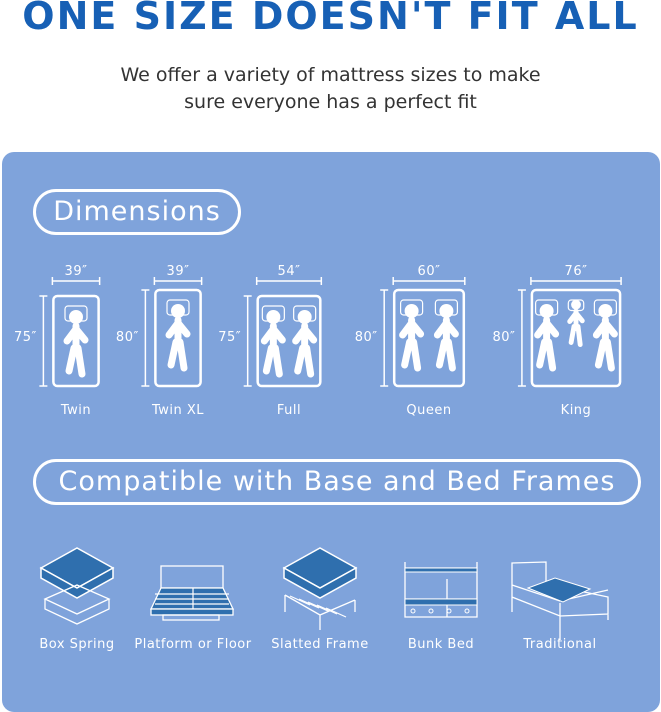 The width and height of the screenshot is (661, 712). What do you see at coordinates (137, 212) in the screenshot?
I see `dimensions-heading: Dimensions` at bounding box center [137, 212].